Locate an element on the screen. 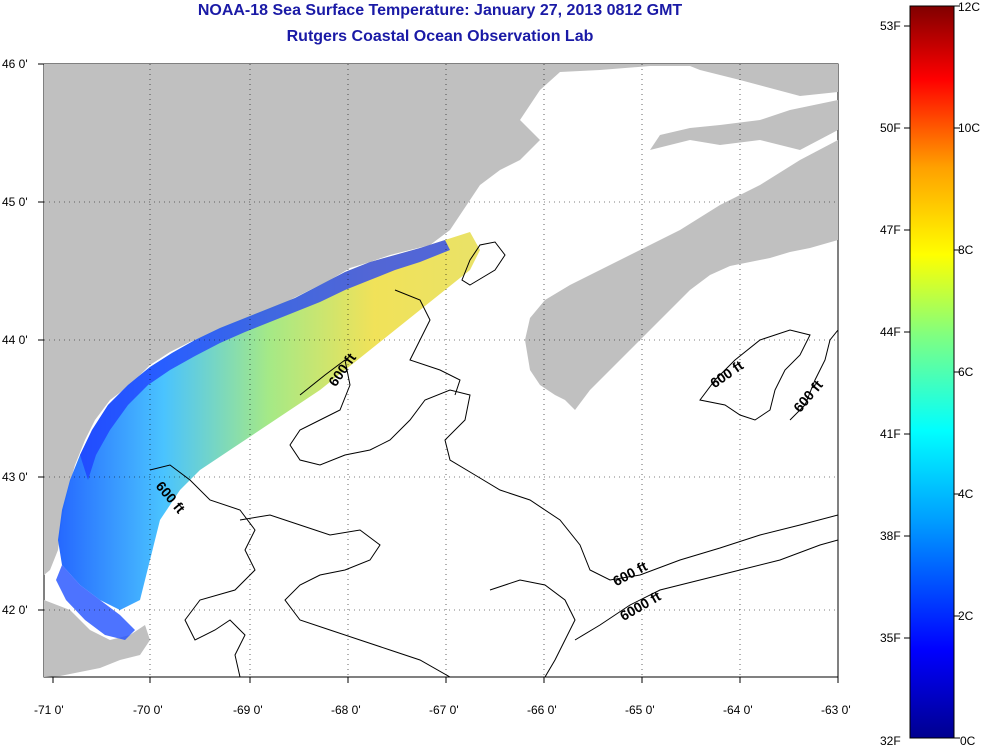 The height and width of the screenshot is (754, 984). lon-label: -66 0' is located at coordinates (542, 710).